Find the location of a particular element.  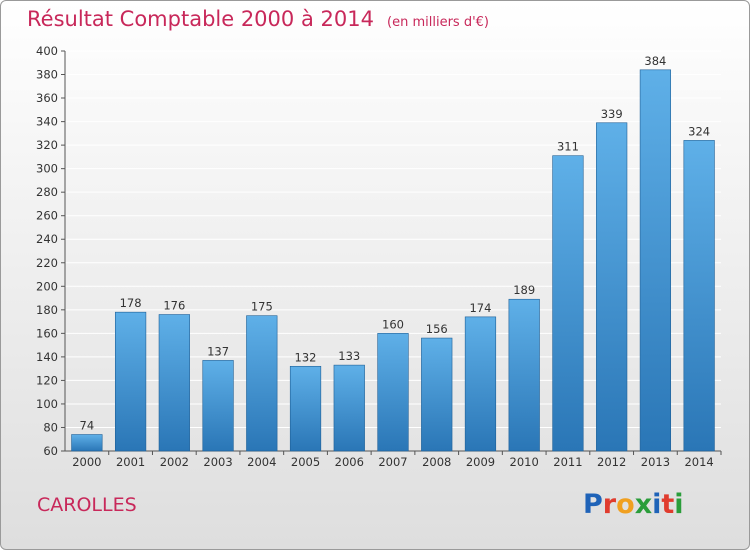

x-tick-label: 2002 is located at coordinates (174, 462).